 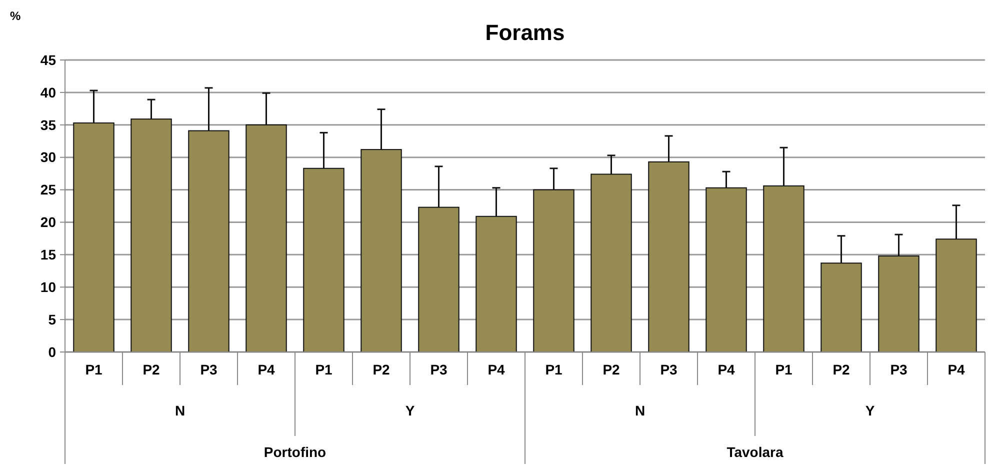 What do you see at coordinates (295, 452) in the screenshot?
I see `text: Portofino` at bounding box center [295, 452].